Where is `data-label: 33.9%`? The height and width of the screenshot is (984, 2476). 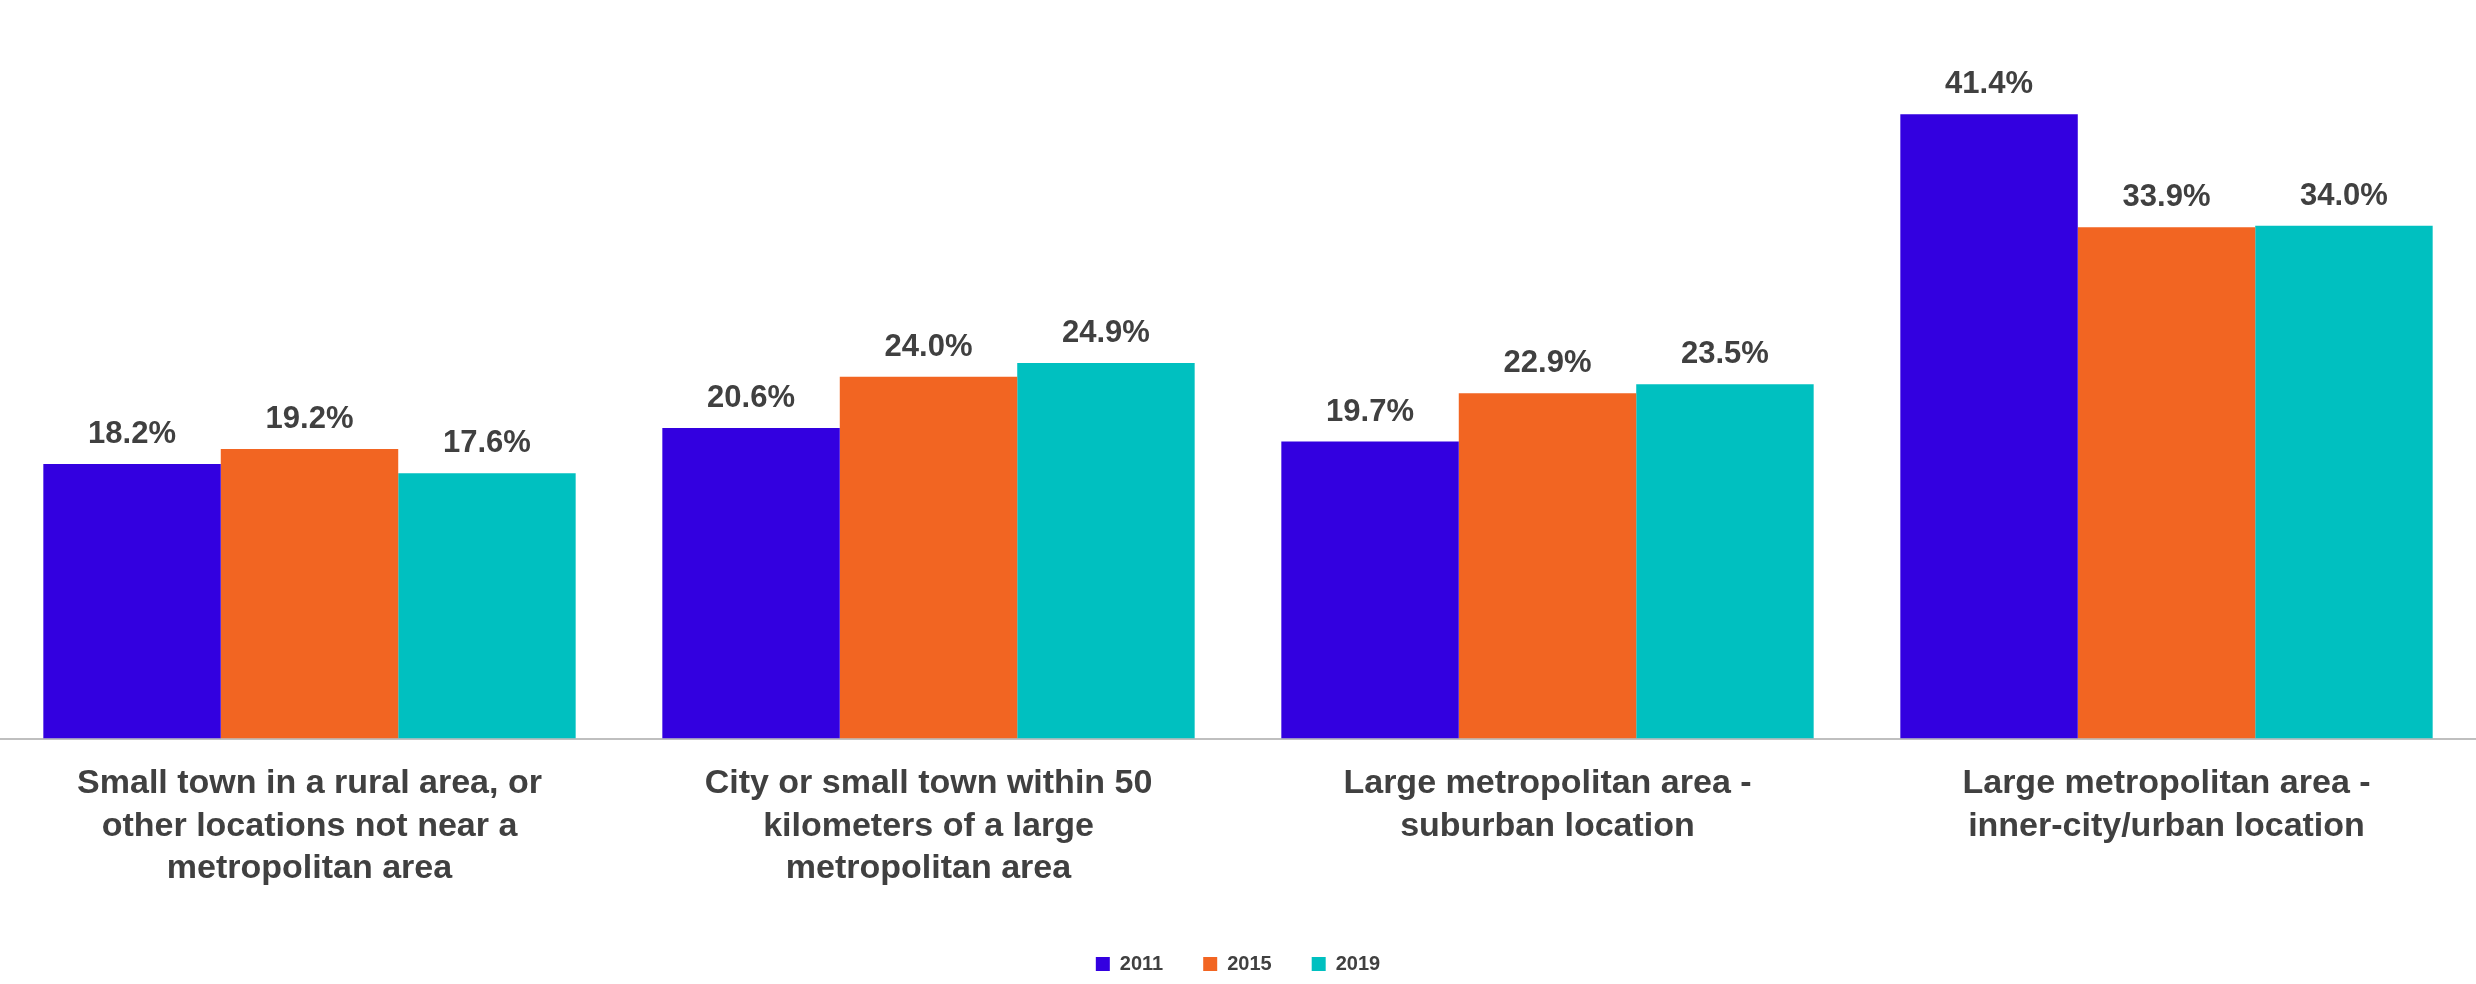 data-label: 33.9% is located at coordinates (2166, 196).